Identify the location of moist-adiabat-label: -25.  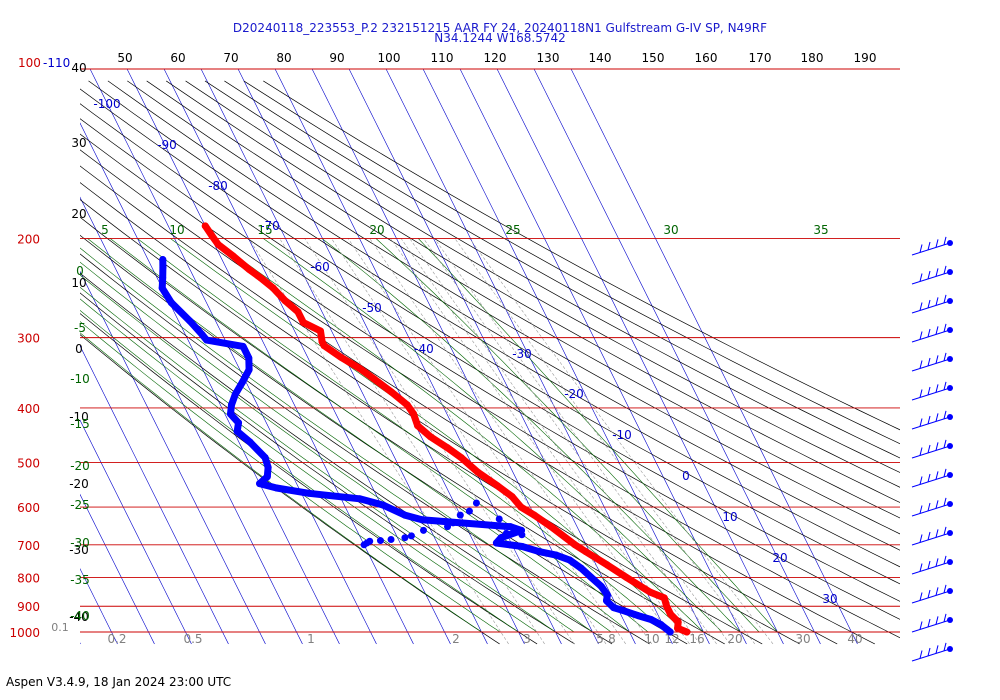
(80, 505).